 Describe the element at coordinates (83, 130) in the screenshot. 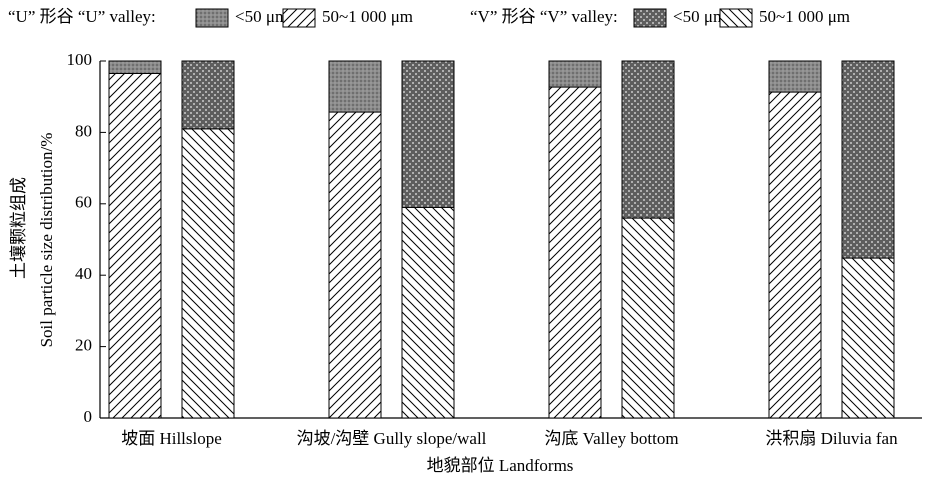

I see `y-tick-label: 80` at that location.